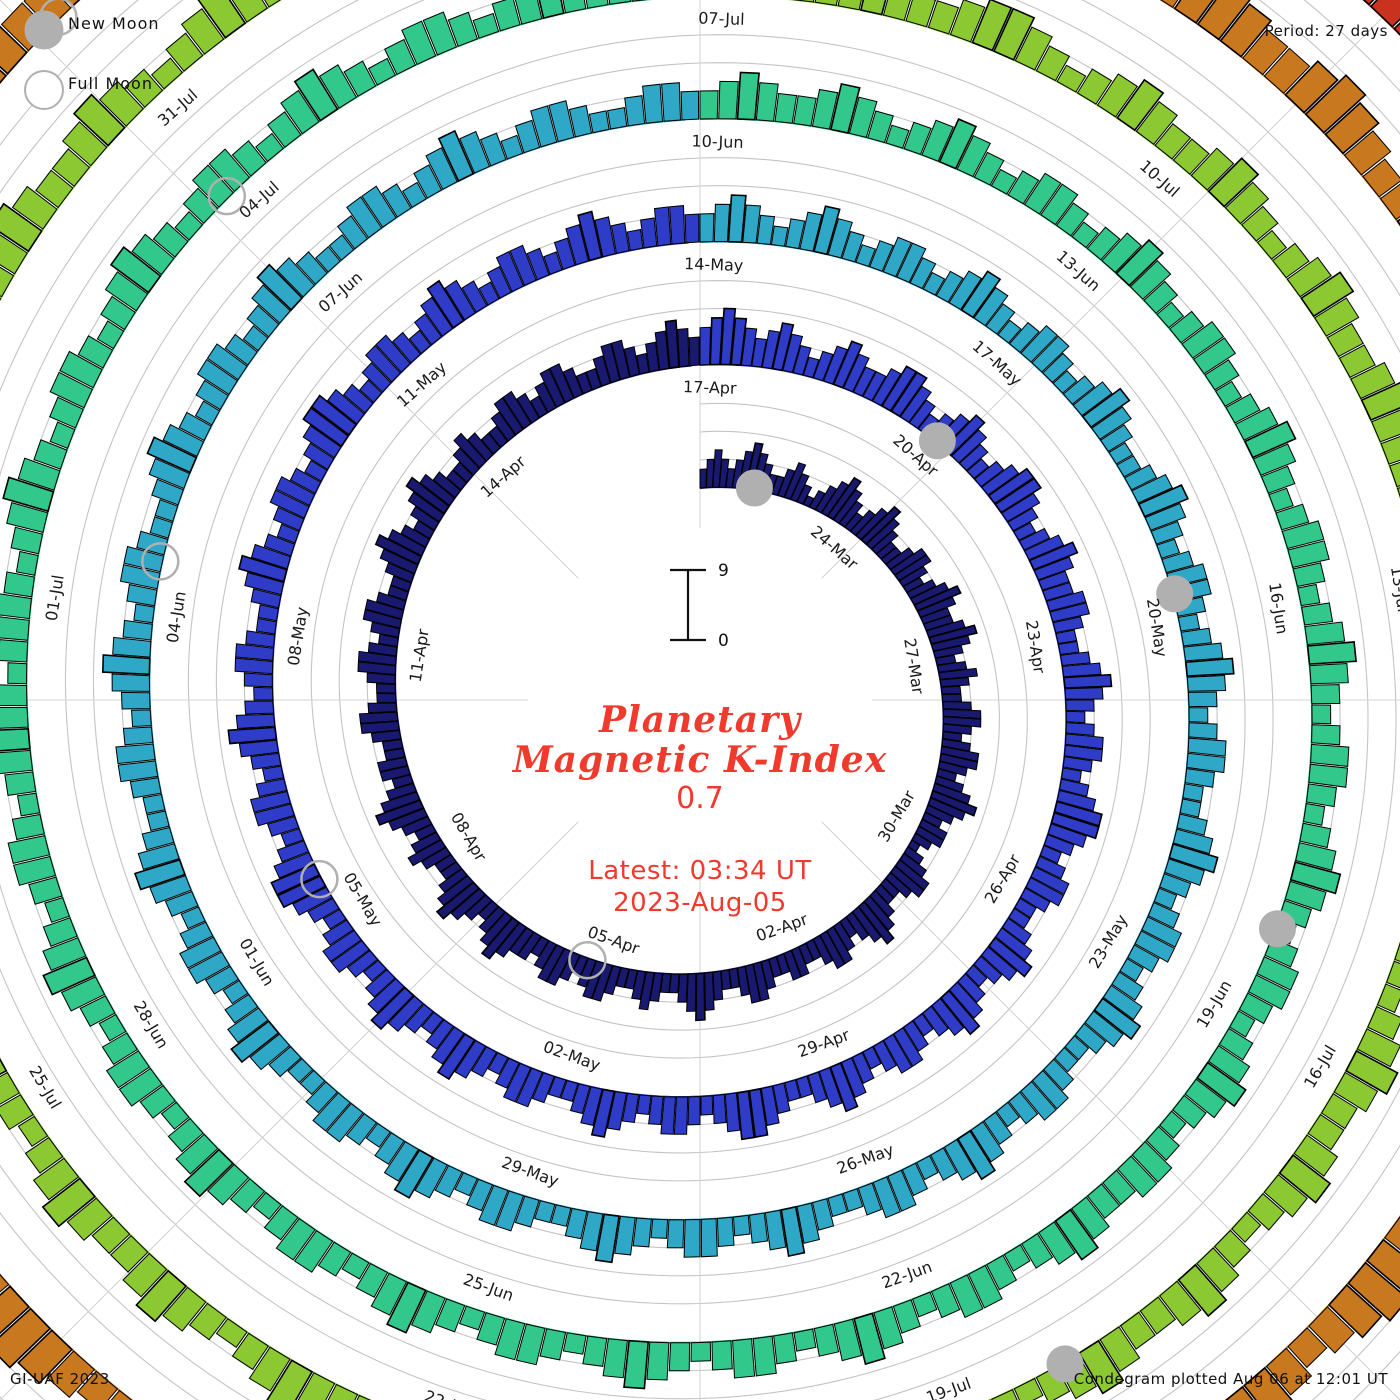 The height and width of the screenshot is (1400, 1400). I want to click on credit-text: GI-UAF 2023, so click(60, 1379).